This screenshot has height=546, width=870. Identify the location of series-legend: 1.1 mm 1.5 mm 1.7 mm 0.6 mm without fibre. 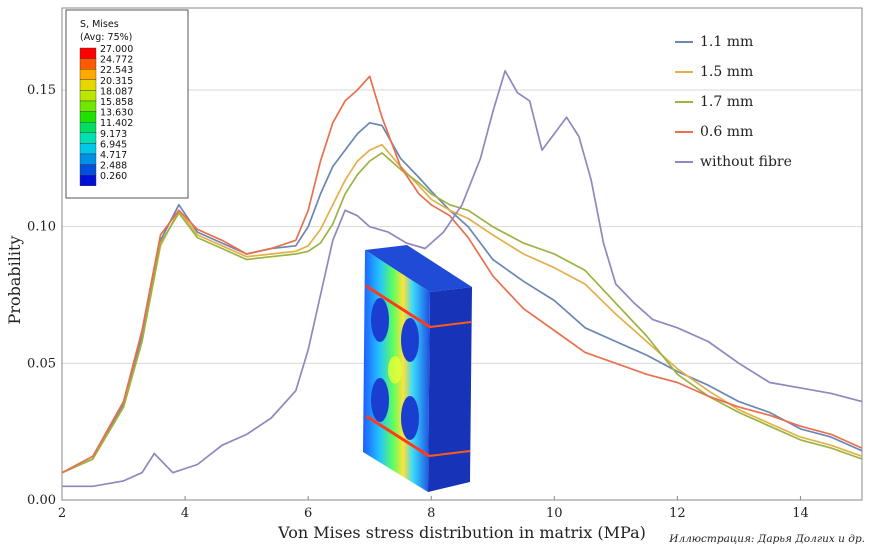
(733, 102).